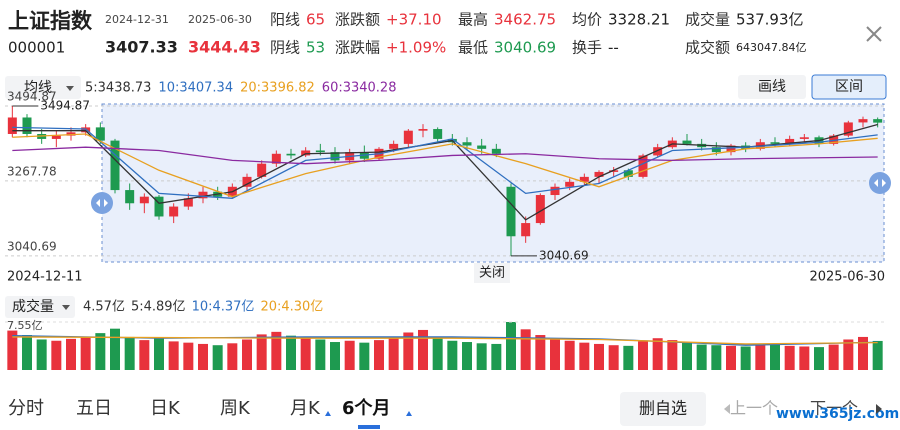 The height and width of the screenshot is (430, 900). I want to click on stat-label: 均价, so click(587, 20).